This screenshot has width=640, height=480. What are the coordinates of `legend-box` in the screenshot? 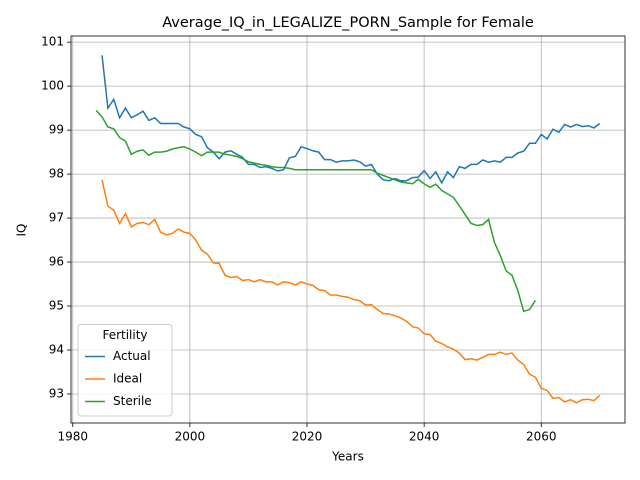 It's located at (125, 370).